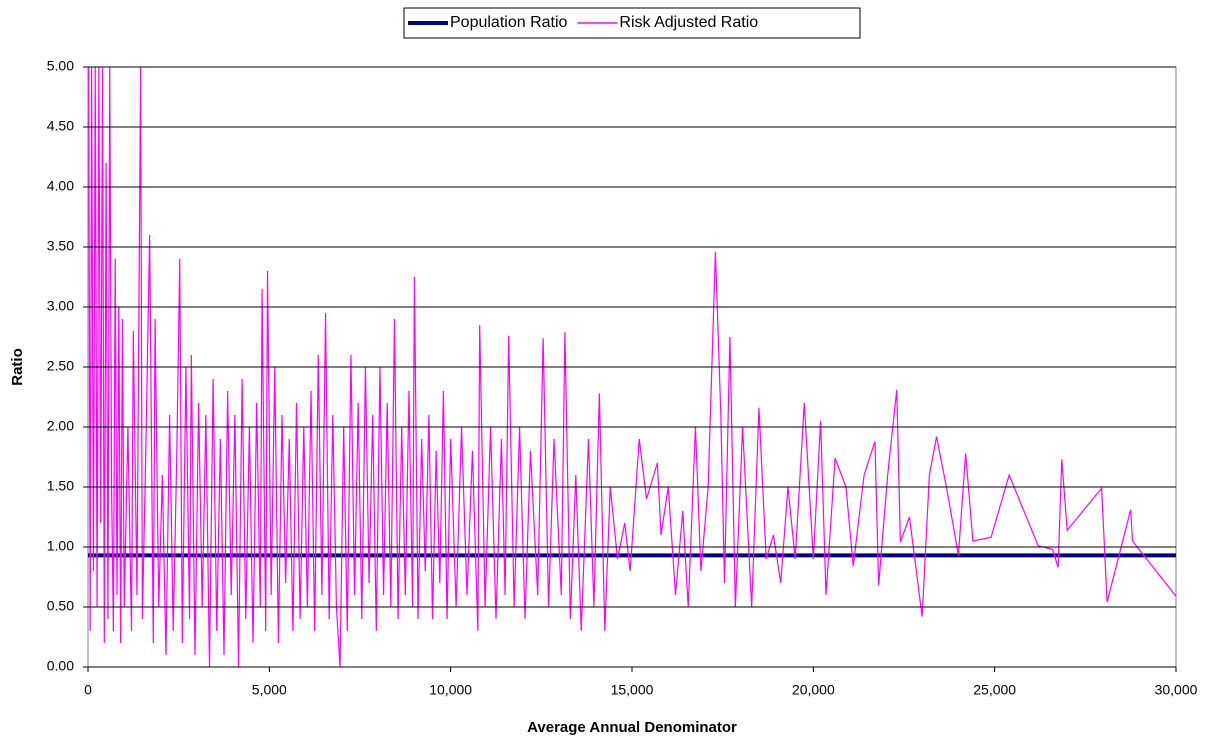  Describe the element at coordinates (60, 186) in the screenshot. I see `y-tick-label: 4.00` at that location.